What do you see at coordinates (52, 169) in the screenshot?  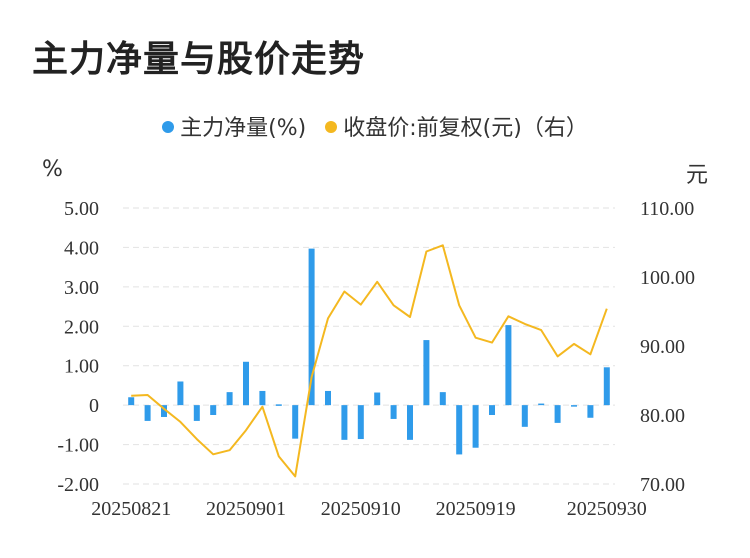 I see `left-axis-unit: %` at bounding box center [52, 169].